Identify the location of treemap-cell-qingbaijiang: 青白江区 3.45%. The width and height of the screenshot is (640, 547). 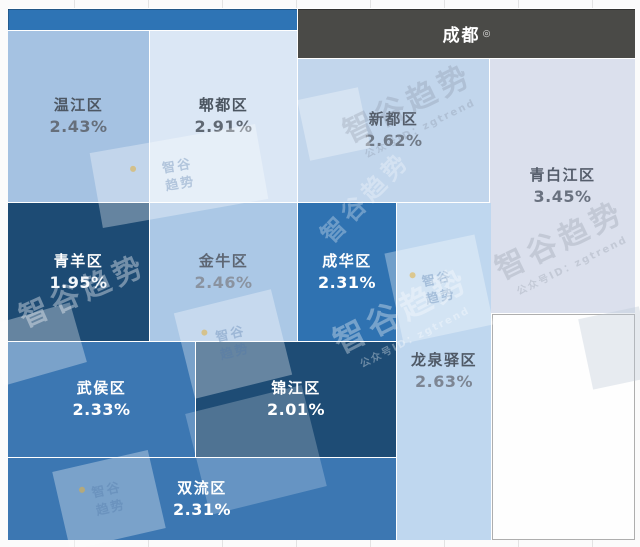
(562, 186).